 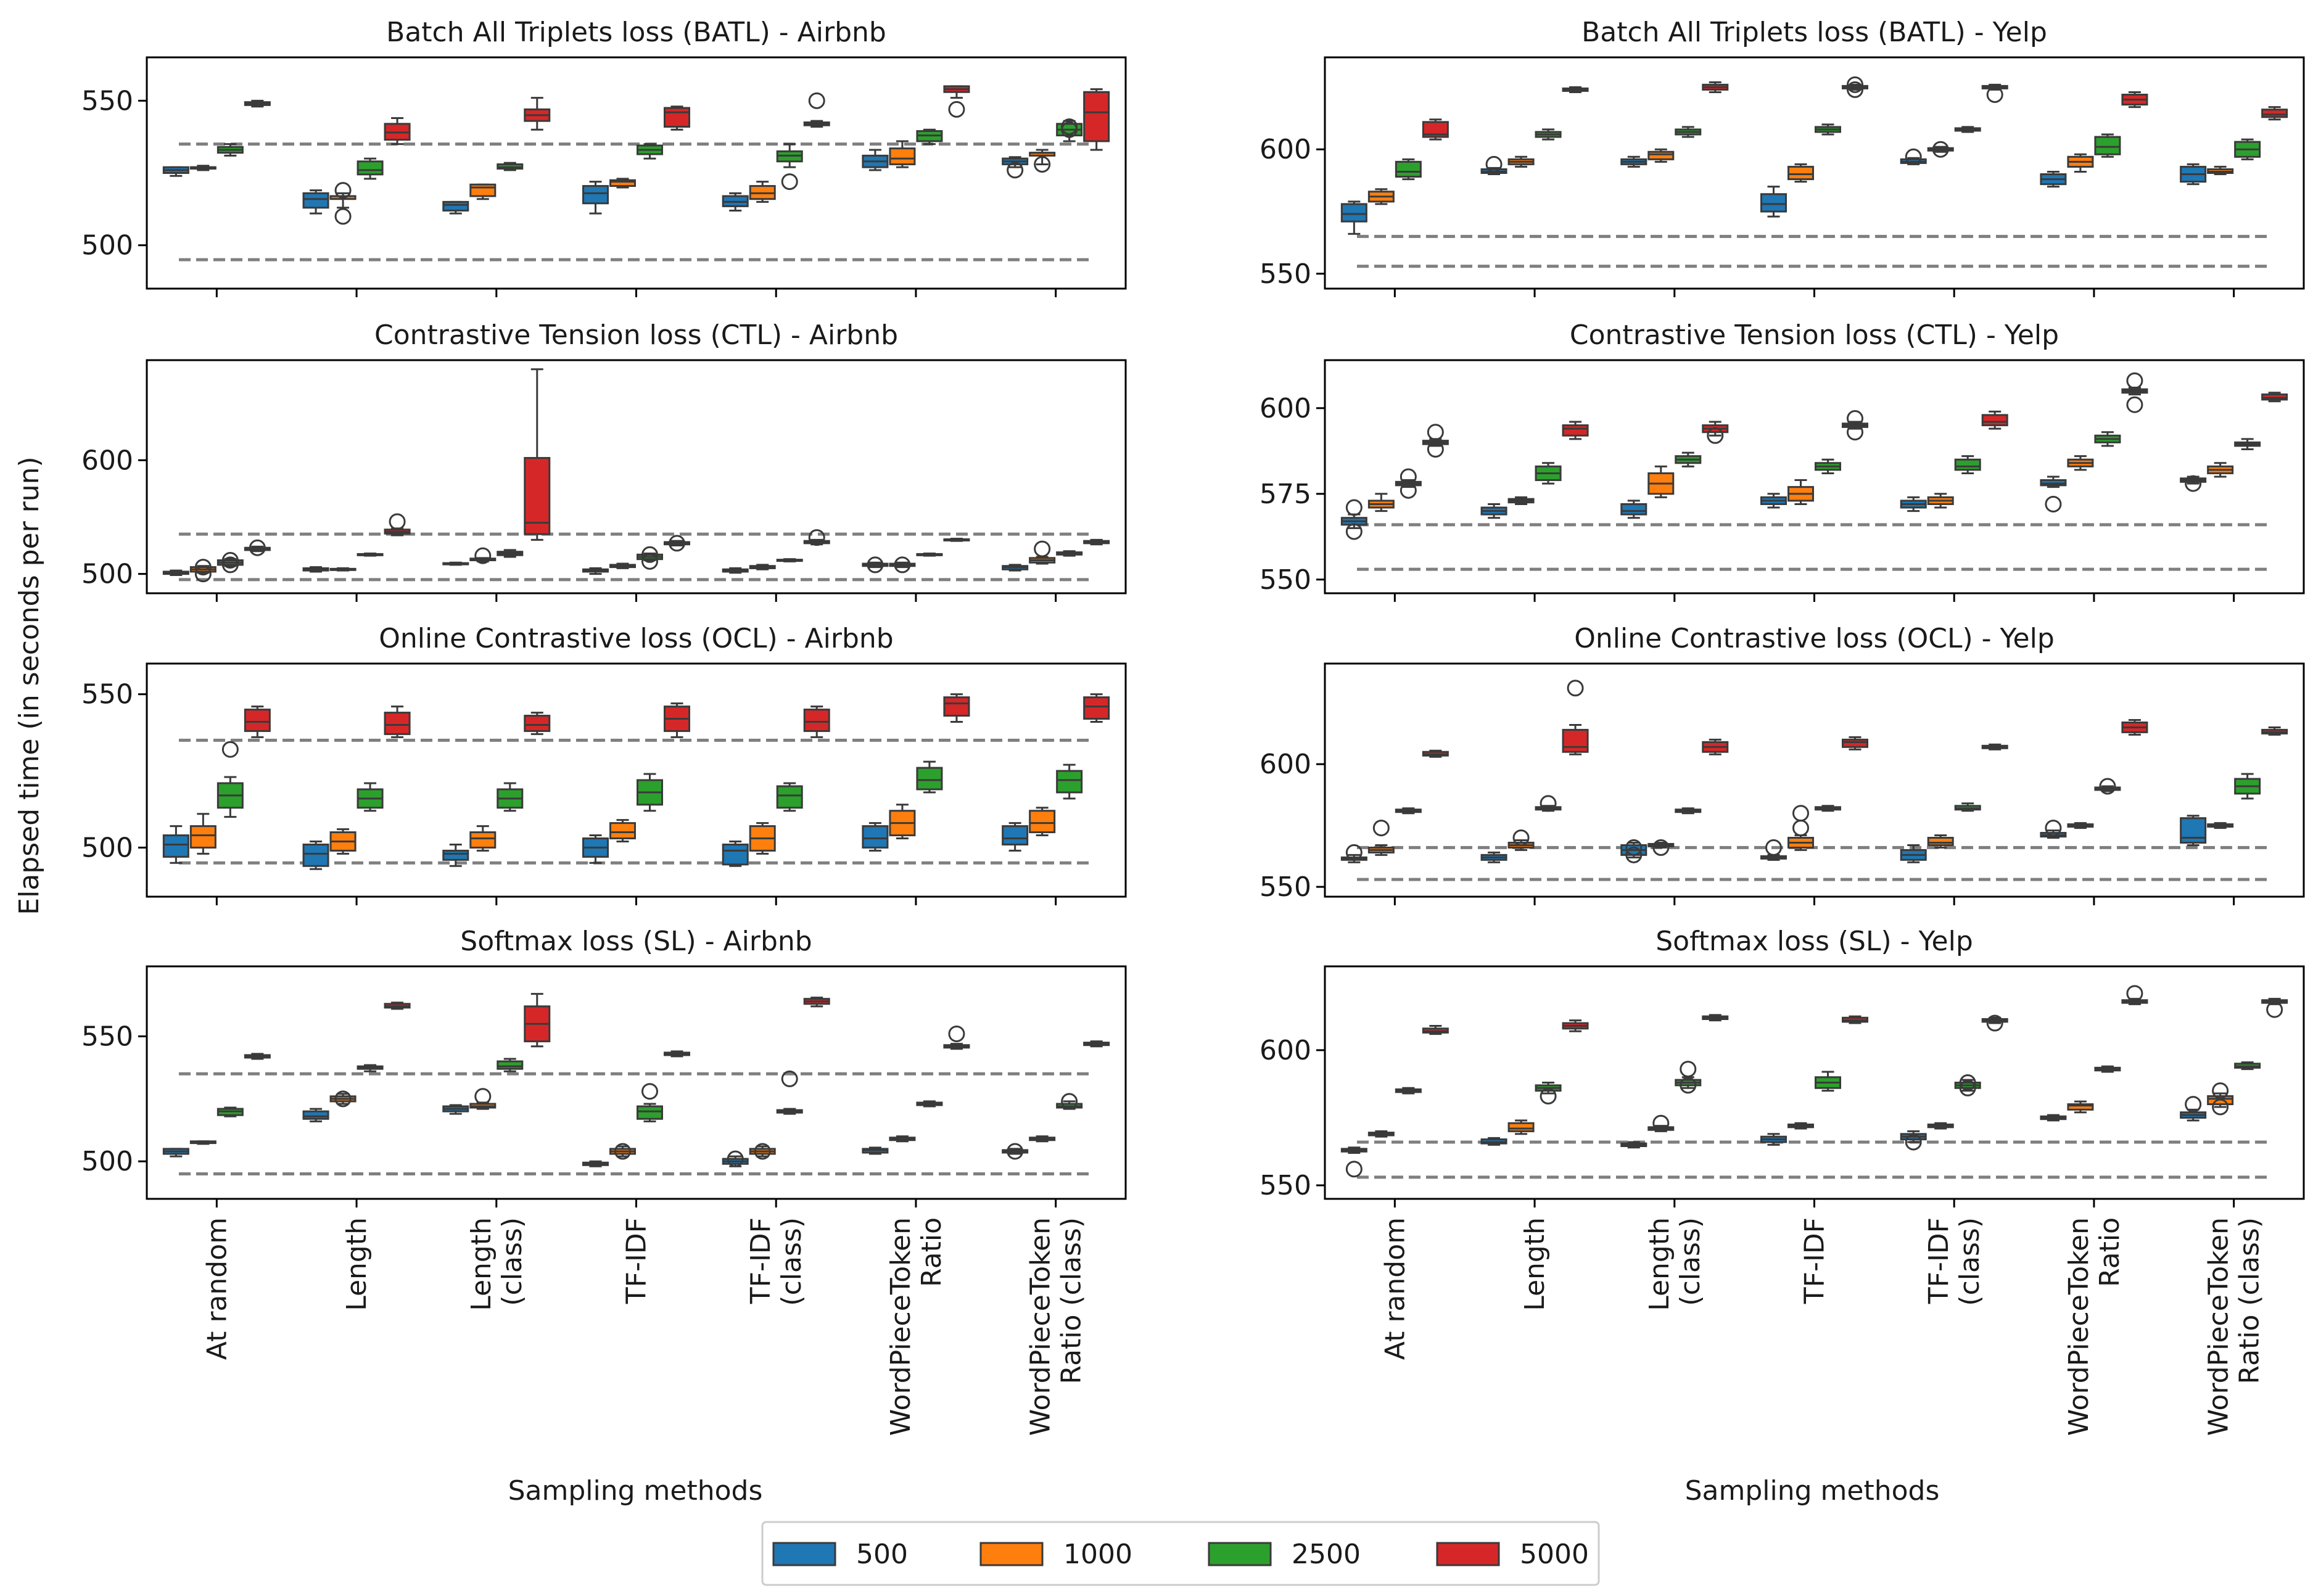 I want to click on x-tick-label: WordPieceTokenRatio (class), so click(x=2234, y=1327).